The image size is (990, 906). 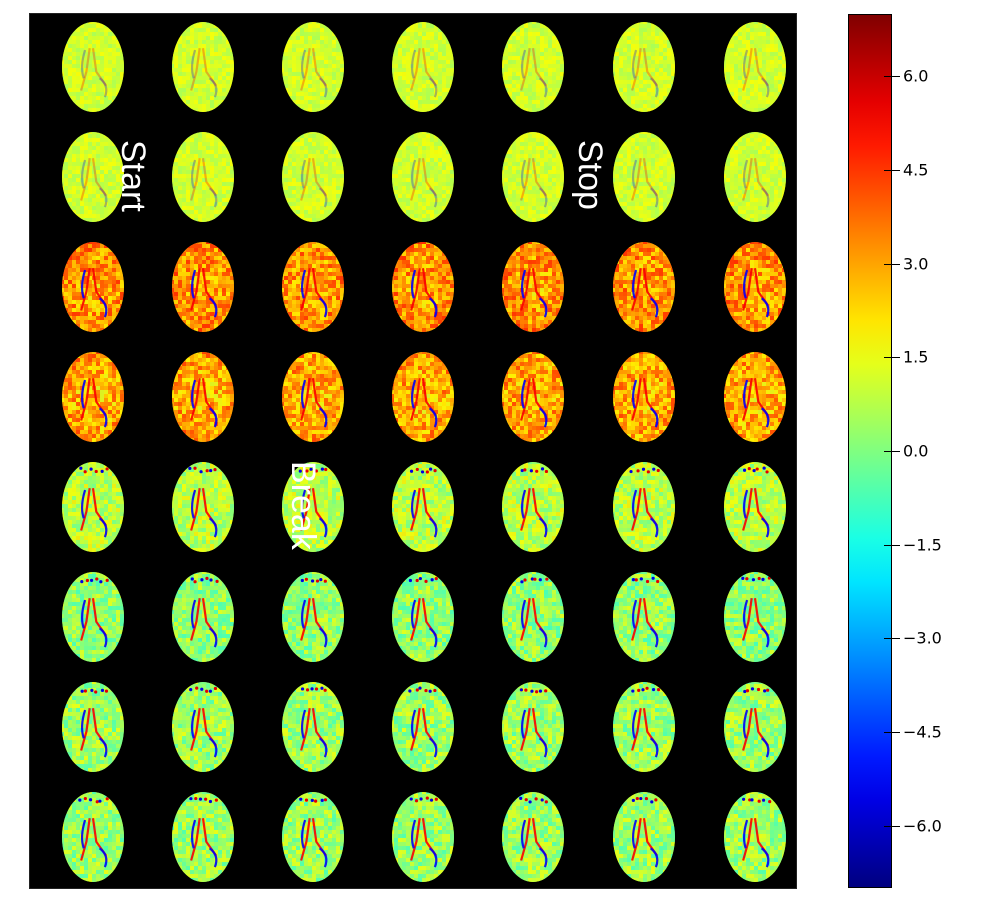 What do you see at coordinates (922, 545) in the screenshot?
I see `colorbar-tick-label: −1.5` at bounding box center [922, 545].